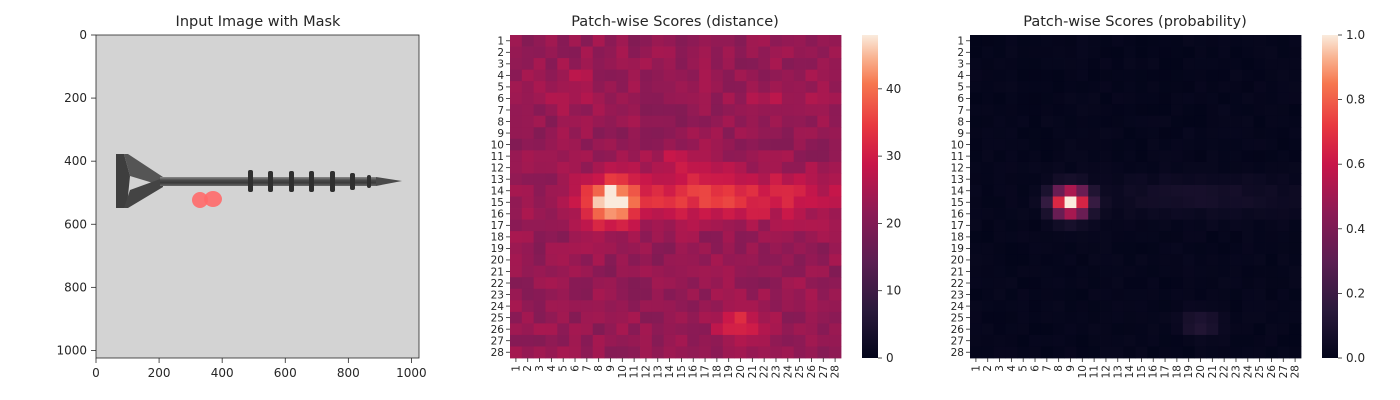 This screenshot has width=1400, height=400. Describe the element at coordinates (497, 295) in the screenshot. I see `row-tick-label: 23` at that location.